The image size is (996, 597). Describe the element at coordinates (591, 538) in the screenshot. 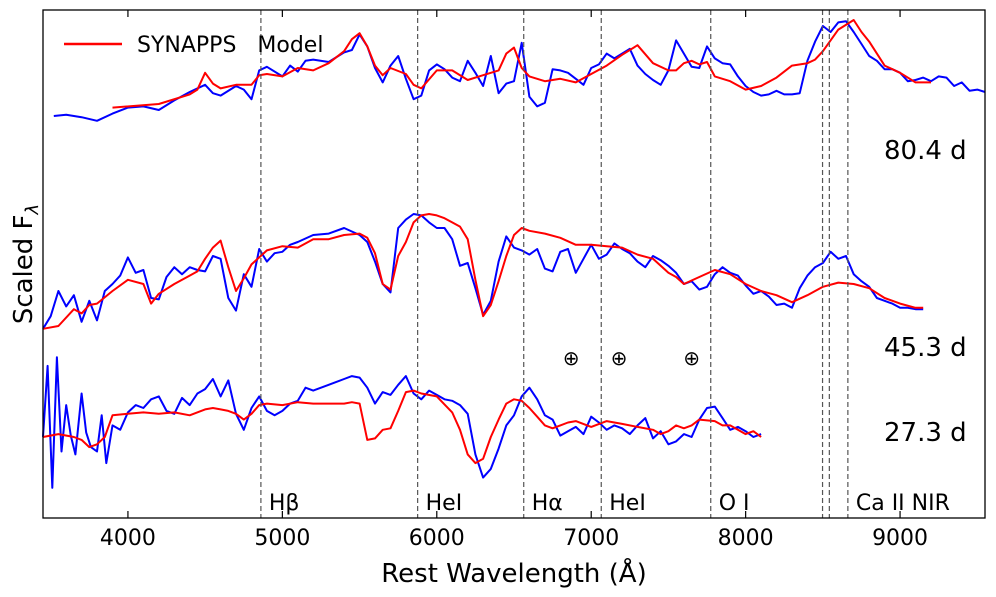

I see `x-tick-label: 7000` at that location.